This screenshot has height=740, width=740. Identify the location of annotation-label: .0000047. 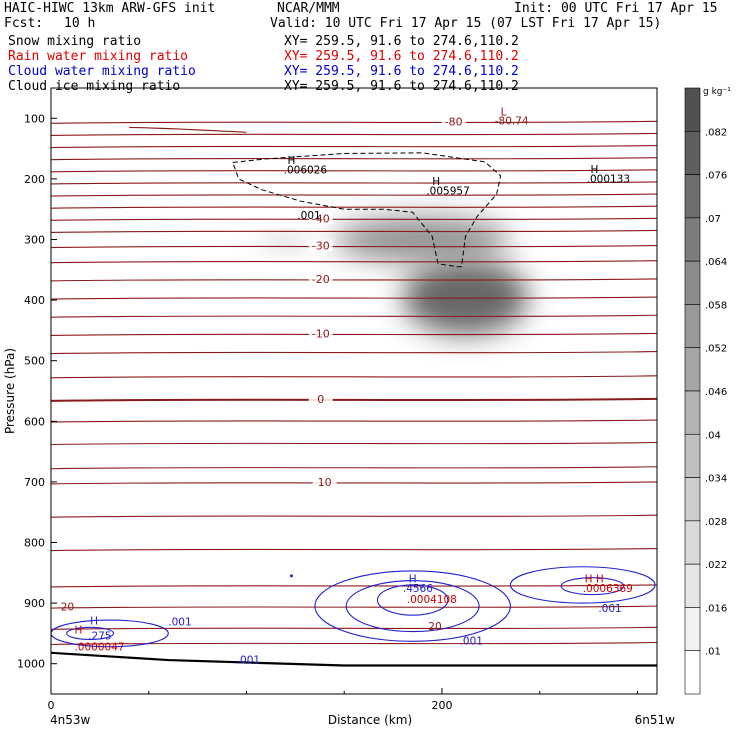
(99, 647).